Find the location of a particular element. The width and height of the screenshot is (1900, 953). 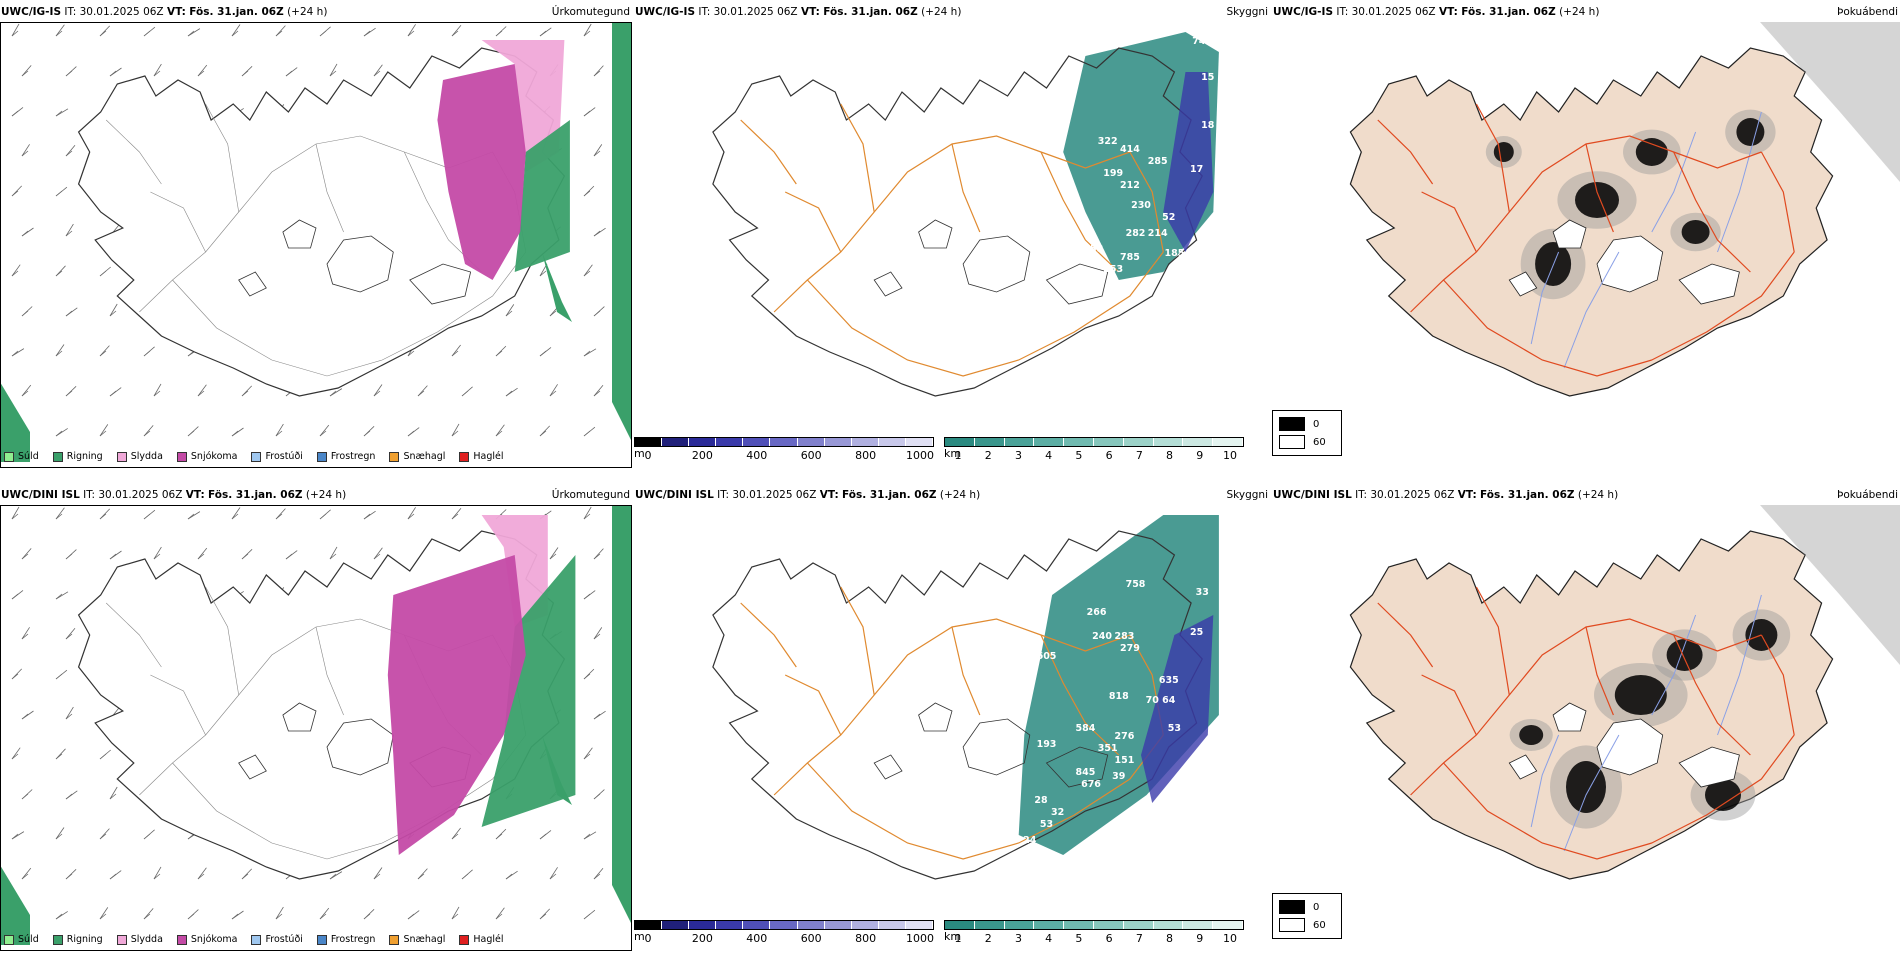

panel-title: Úrkomutegund is located at coordinates (590, 12).